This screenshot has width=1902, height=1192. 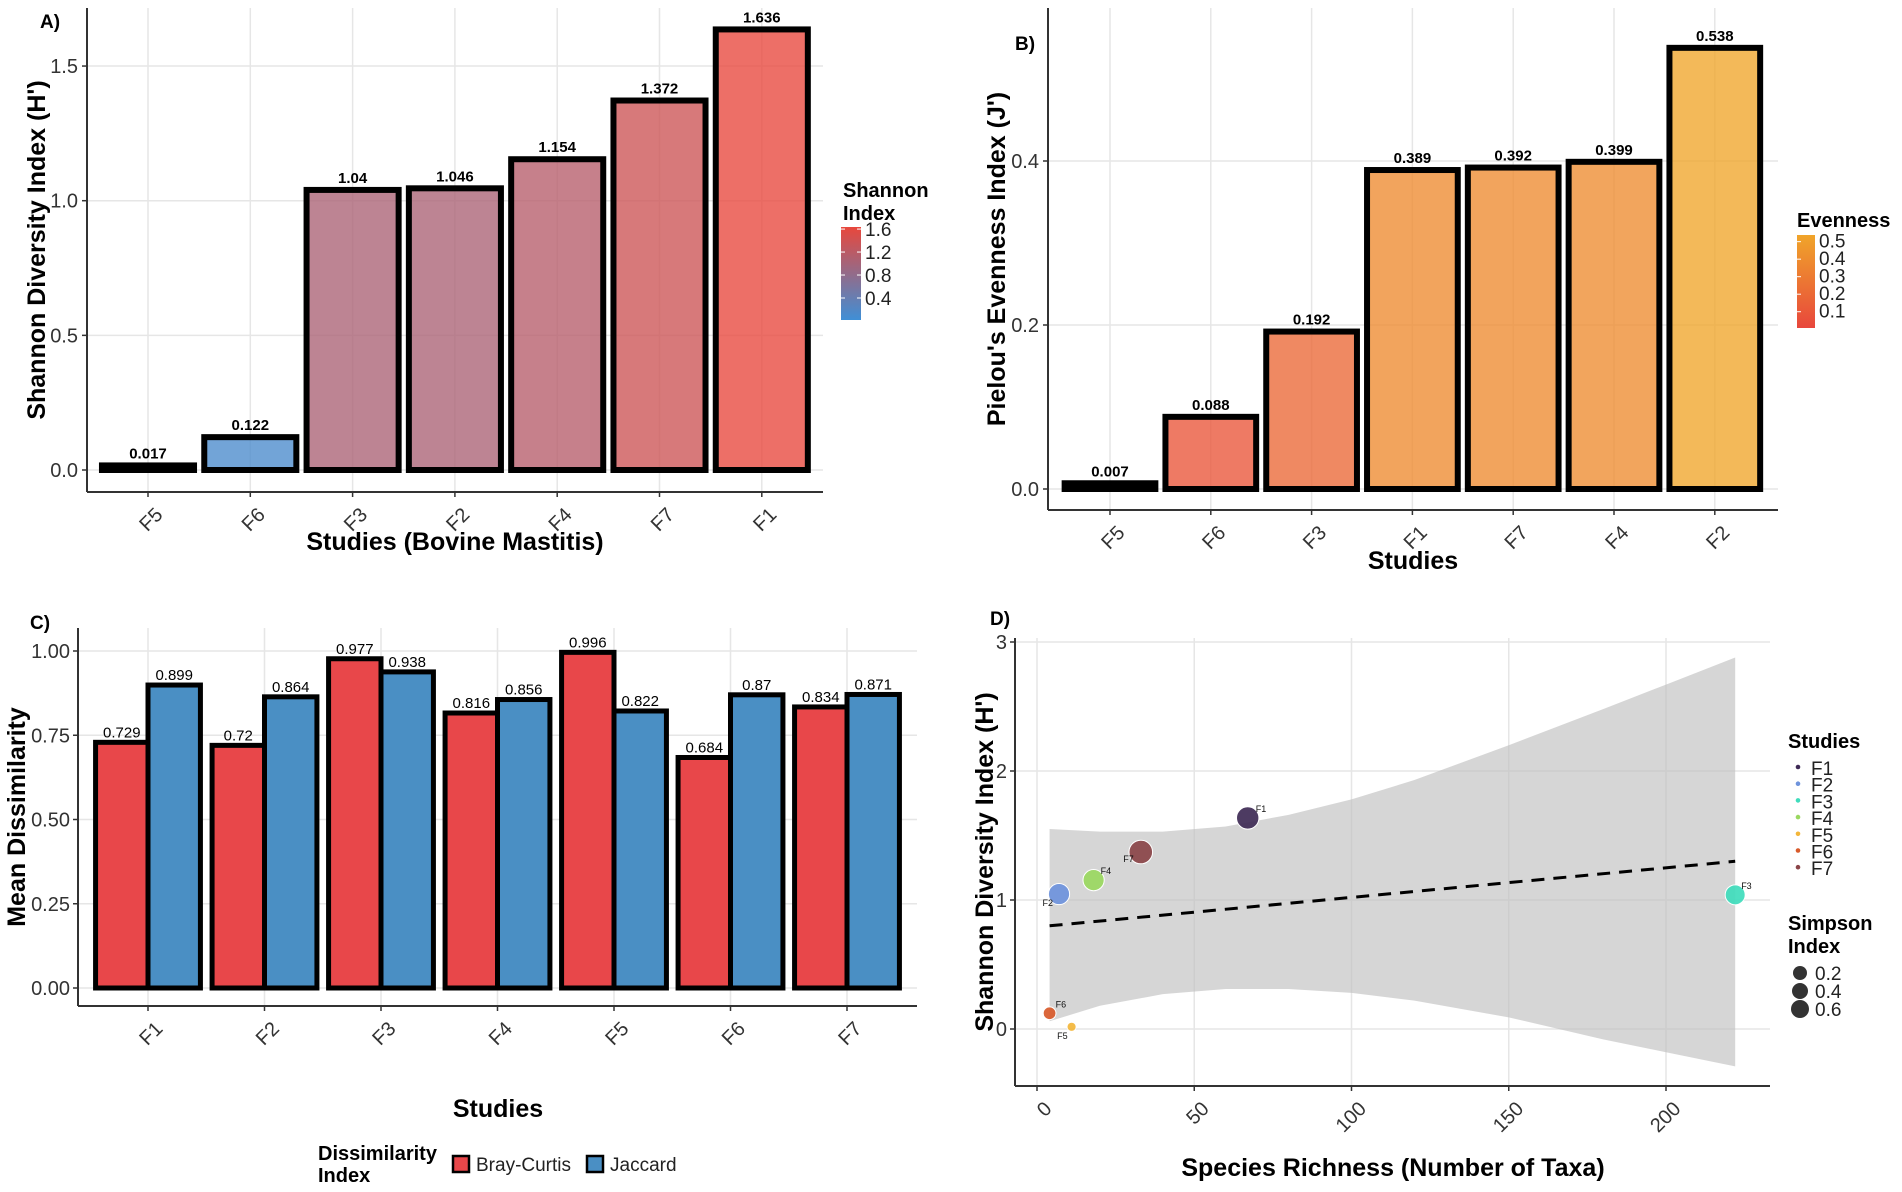 I want to click on bar-value-label: 0.122, so click(x=251, y=425).